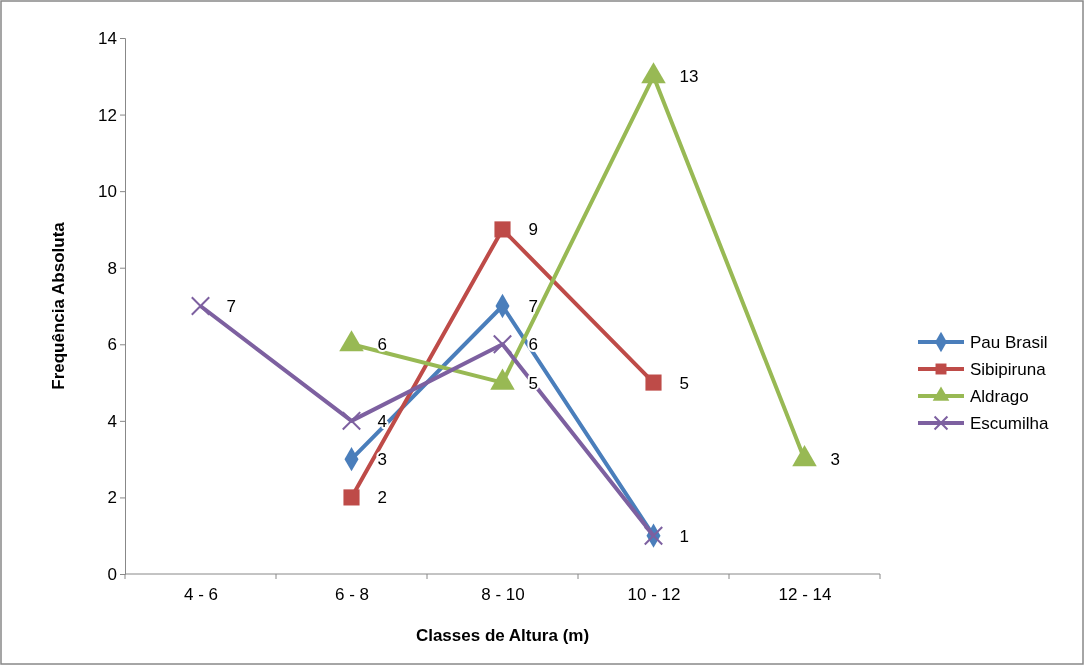 The width and height of the screenshot is (1086, 667). What do you see at coordinates (503, 595) in the screenshot?
I see `x-tick-label: 8 - 10` at bounding box center [503, 595].